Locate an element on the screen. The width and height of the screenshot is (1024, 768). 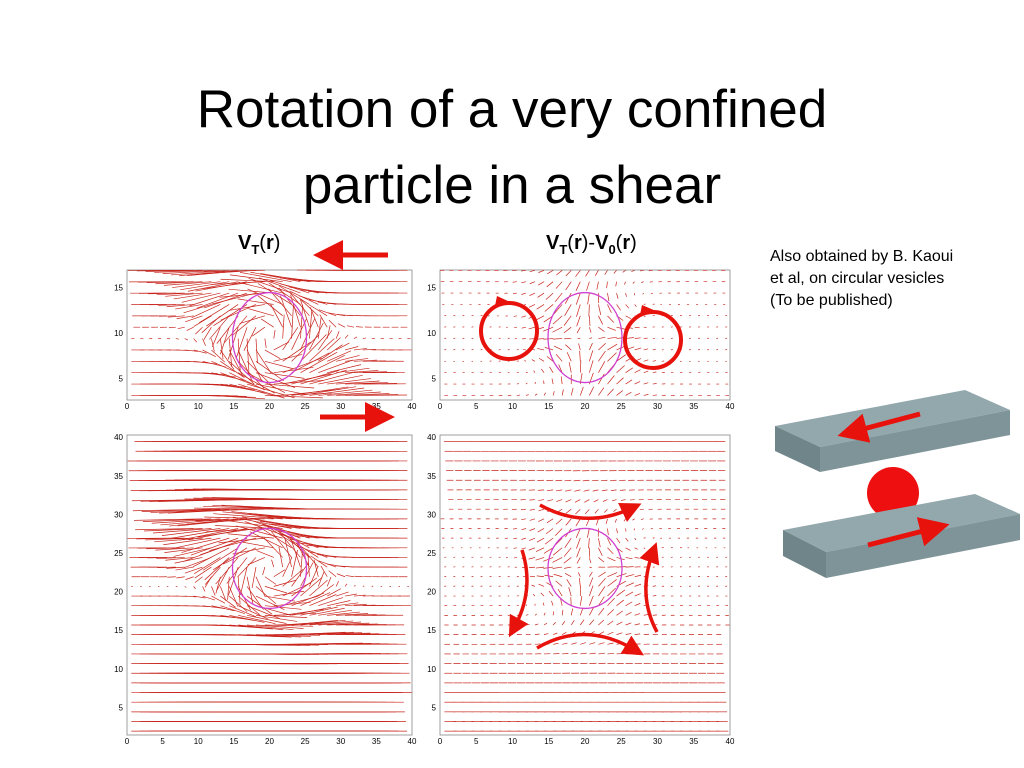
x-tick-label: 25 is located at coordinates (621, 406).